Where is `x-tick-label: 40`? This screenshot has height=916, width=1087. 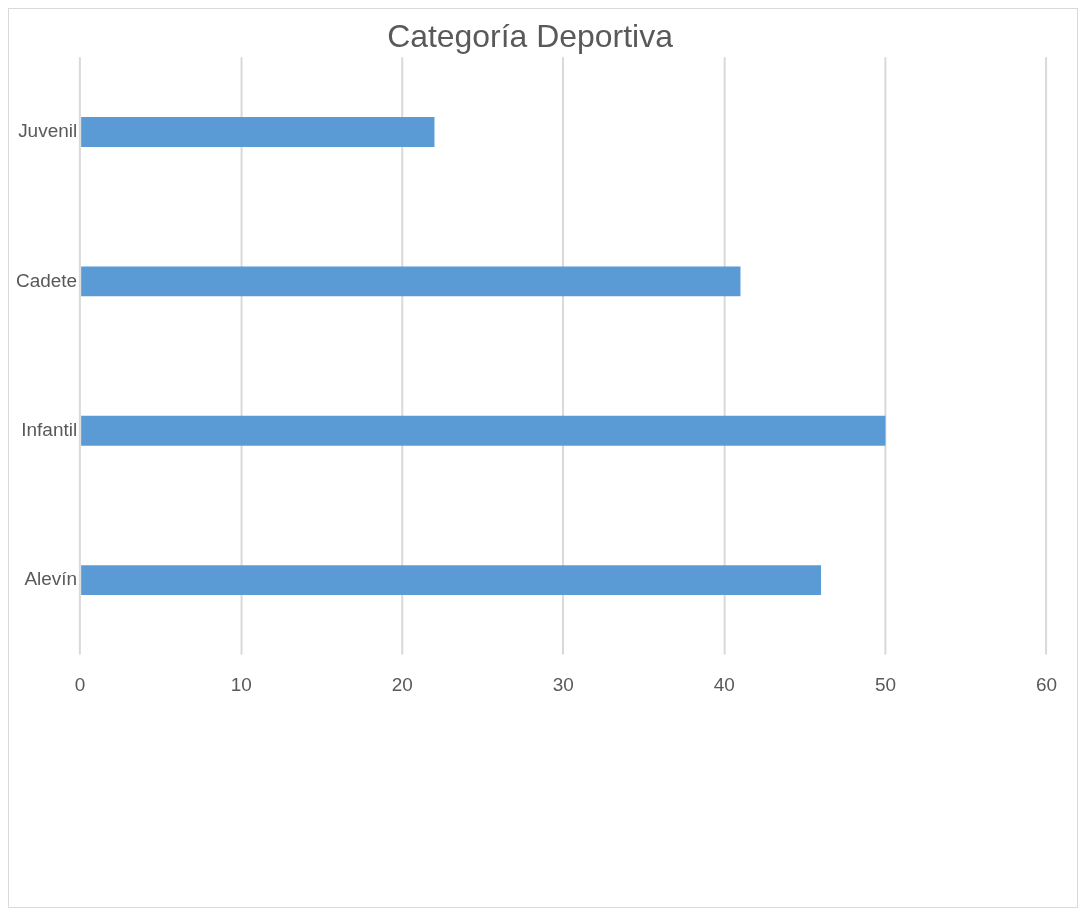 x-tick-label: 40 is located at coordinates (724, 685).